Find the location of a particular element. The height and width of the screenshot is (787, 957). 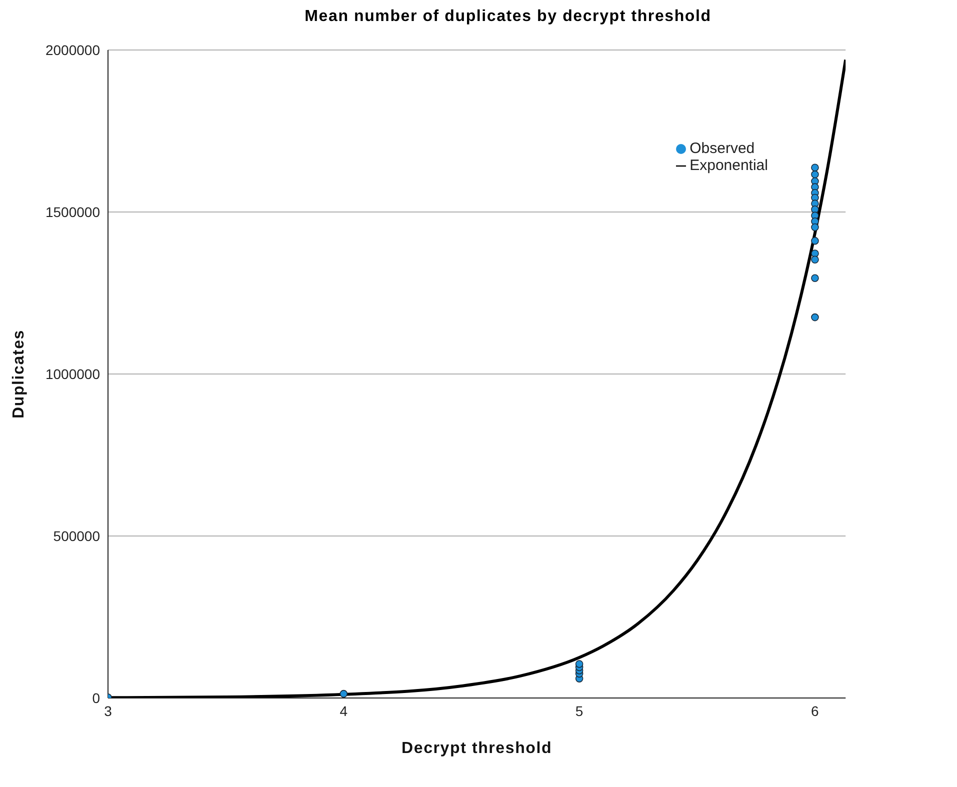

chart-title: Mean number of duplicates by decrypt threshold is located at coordinates (508, 17).